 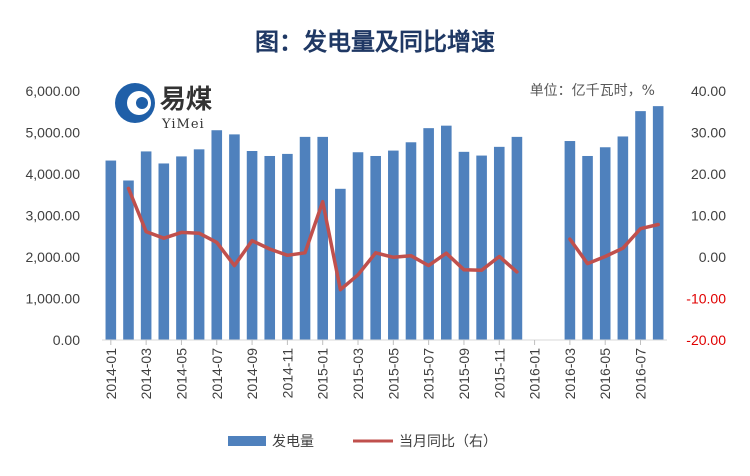 I want to click on left-tick-label: 3,000.00, so click(x=53, y=215).